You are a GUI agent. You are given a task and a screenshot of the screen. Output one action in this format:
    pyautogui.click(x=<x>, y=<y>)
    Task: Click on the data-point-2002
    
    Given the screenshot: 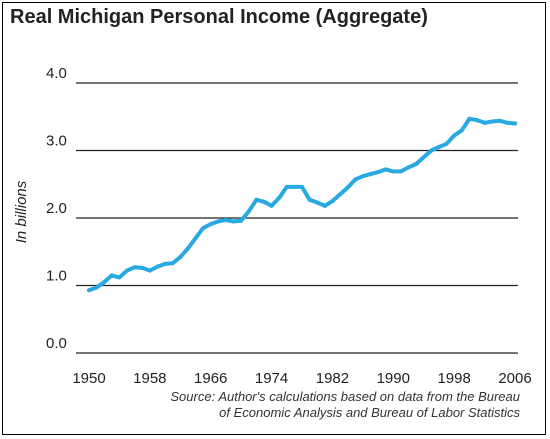 What is the action you would take?
    pyautogui.click(x=484, y=122)
    